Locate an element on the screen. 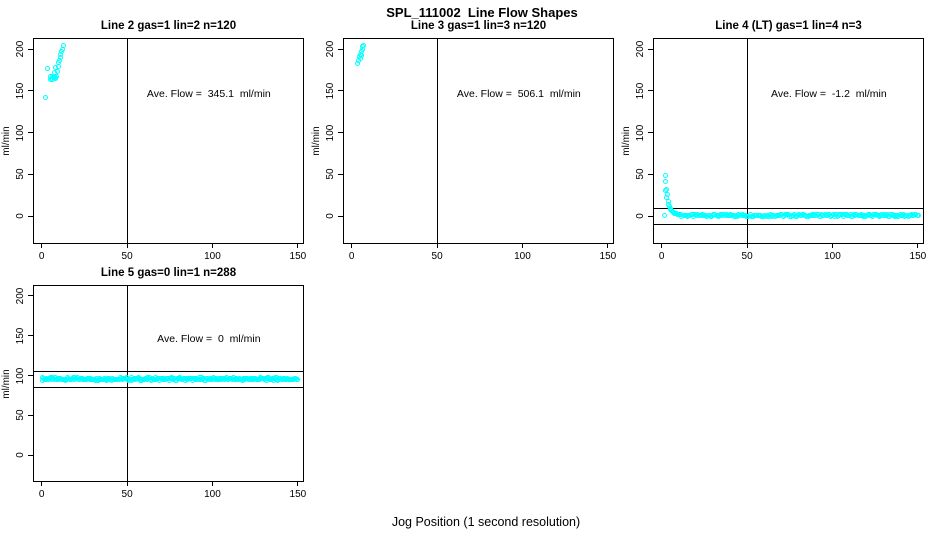  subplot-title: Line 2 gas=1 lin=2 n=120 is located at coordinates (168, 26).